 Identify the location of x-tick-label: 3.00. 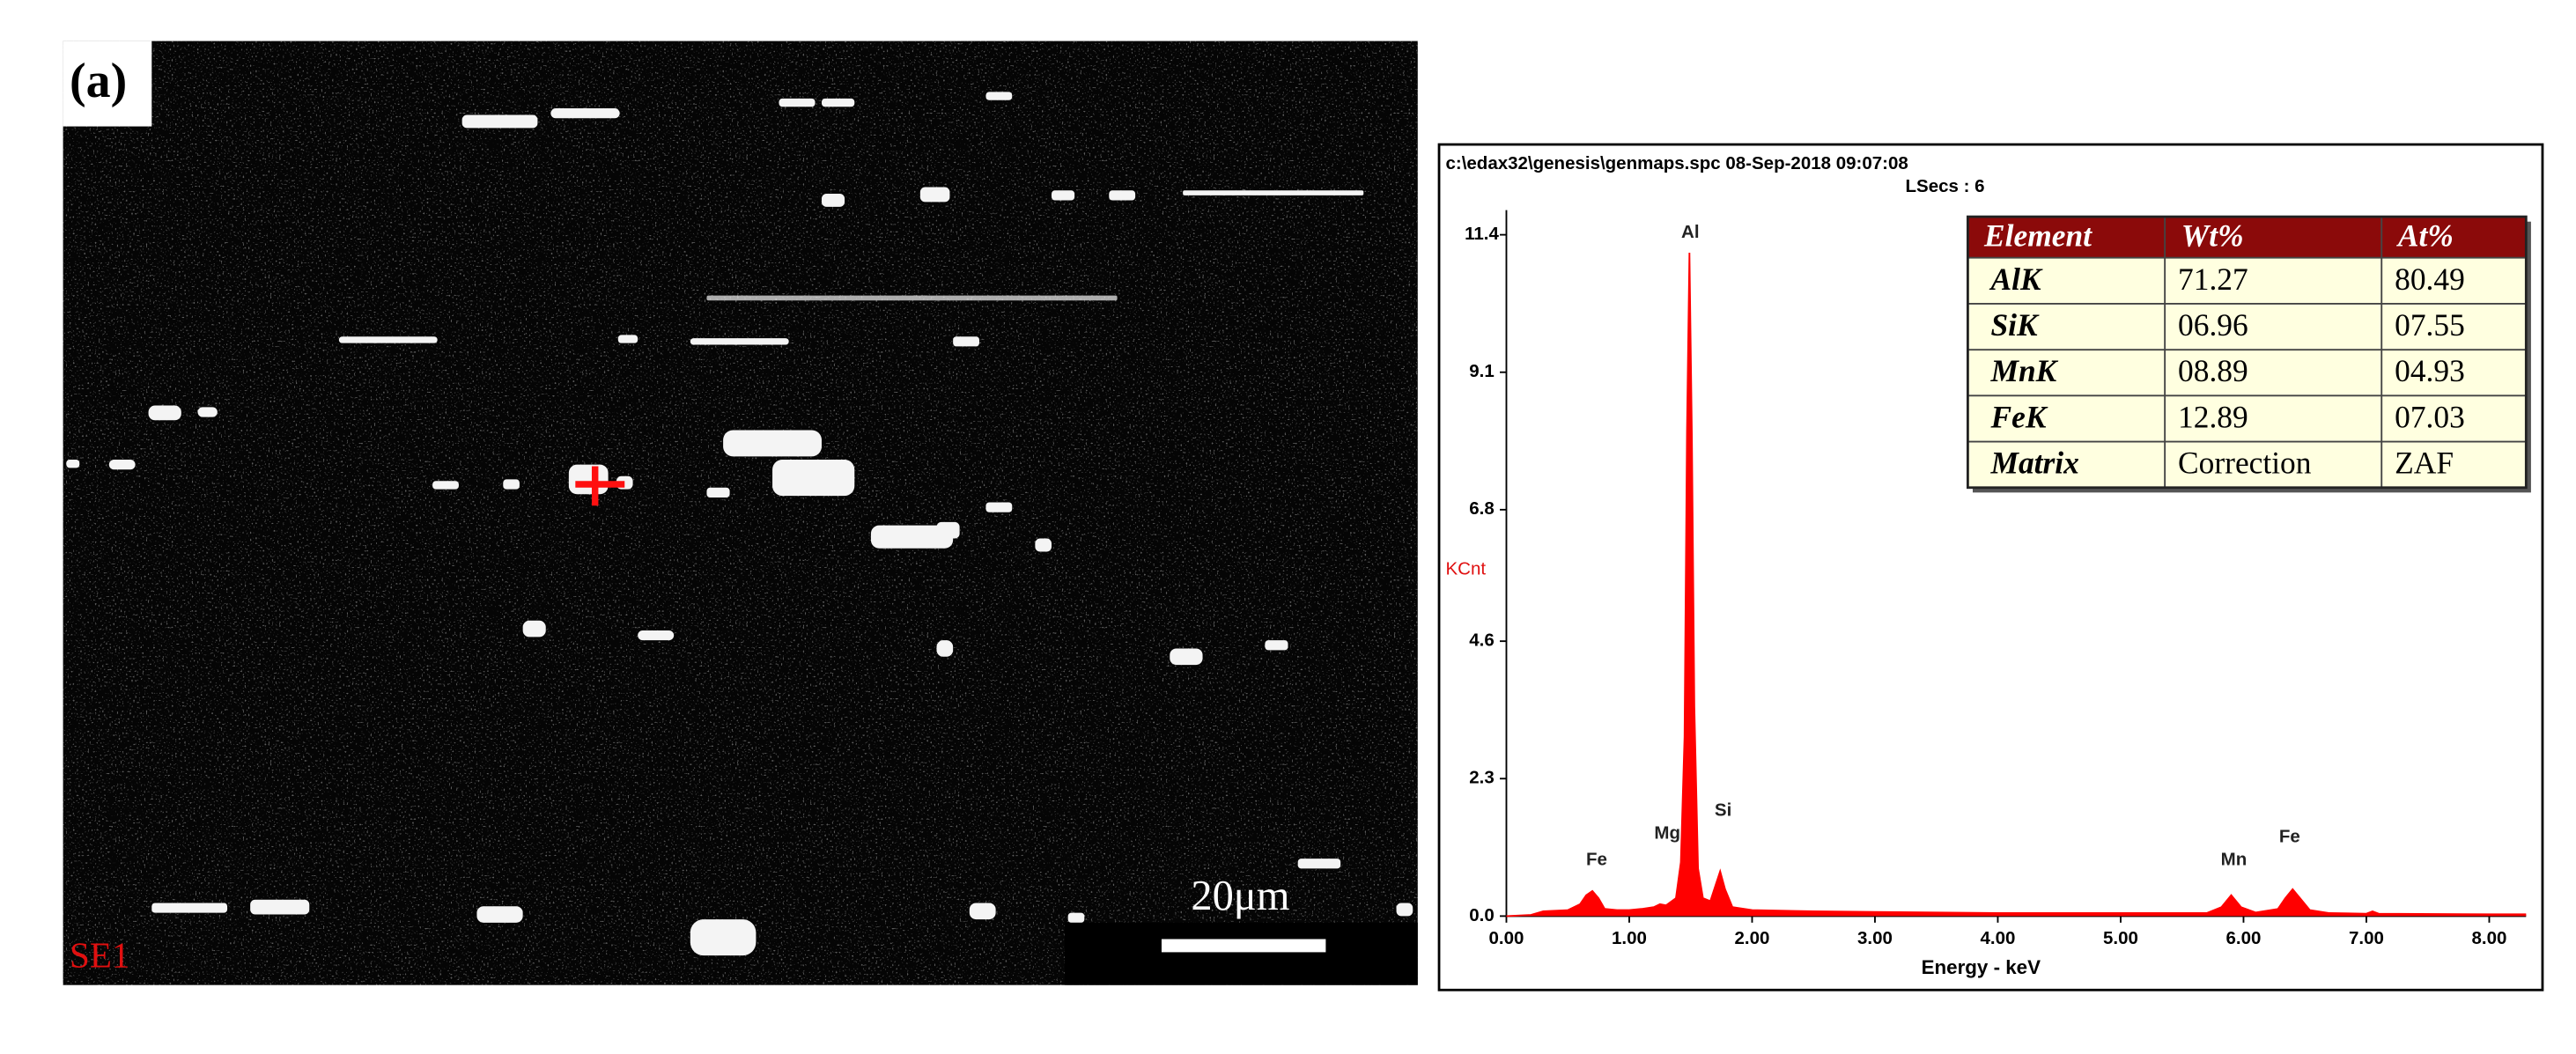
(1875, 938).